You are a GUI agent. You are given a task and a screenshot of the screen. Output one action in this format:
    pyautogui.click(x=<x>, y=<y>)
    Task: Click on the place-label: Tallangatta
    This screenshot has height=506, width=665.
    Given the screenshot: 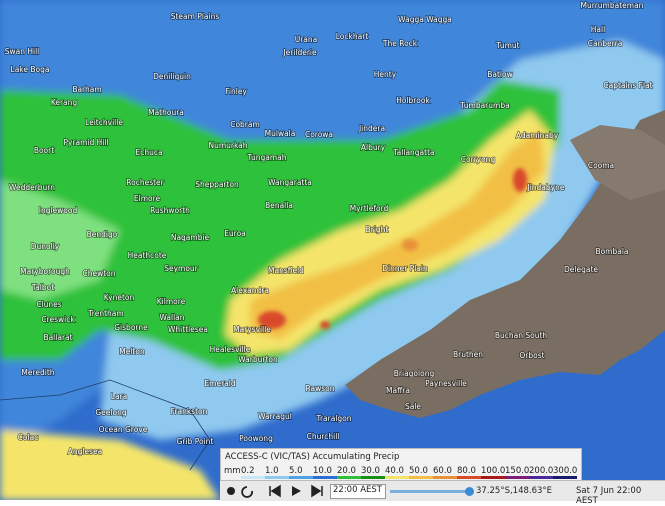 What is the action you would take?
    pyautogui.click(x=413, y=152)
    